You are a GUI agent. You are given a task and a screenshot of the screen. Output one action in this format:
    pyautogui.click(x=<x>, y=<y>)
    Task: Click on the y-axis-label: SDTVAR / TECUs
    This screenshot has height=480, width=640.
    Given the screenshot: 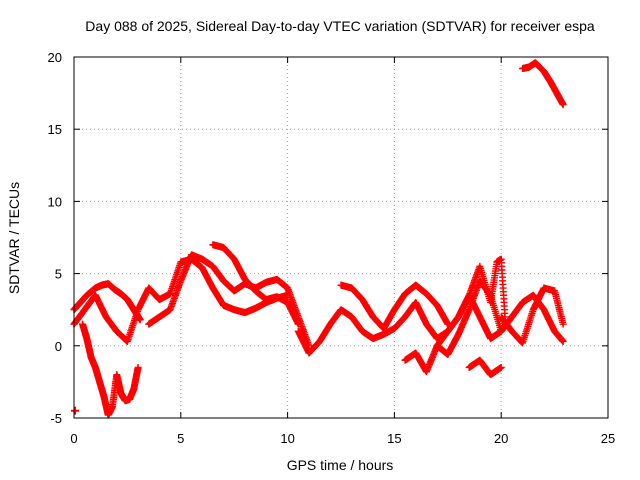 What is the action you would take?
    pyautogui.click(x=14, y=238)
    